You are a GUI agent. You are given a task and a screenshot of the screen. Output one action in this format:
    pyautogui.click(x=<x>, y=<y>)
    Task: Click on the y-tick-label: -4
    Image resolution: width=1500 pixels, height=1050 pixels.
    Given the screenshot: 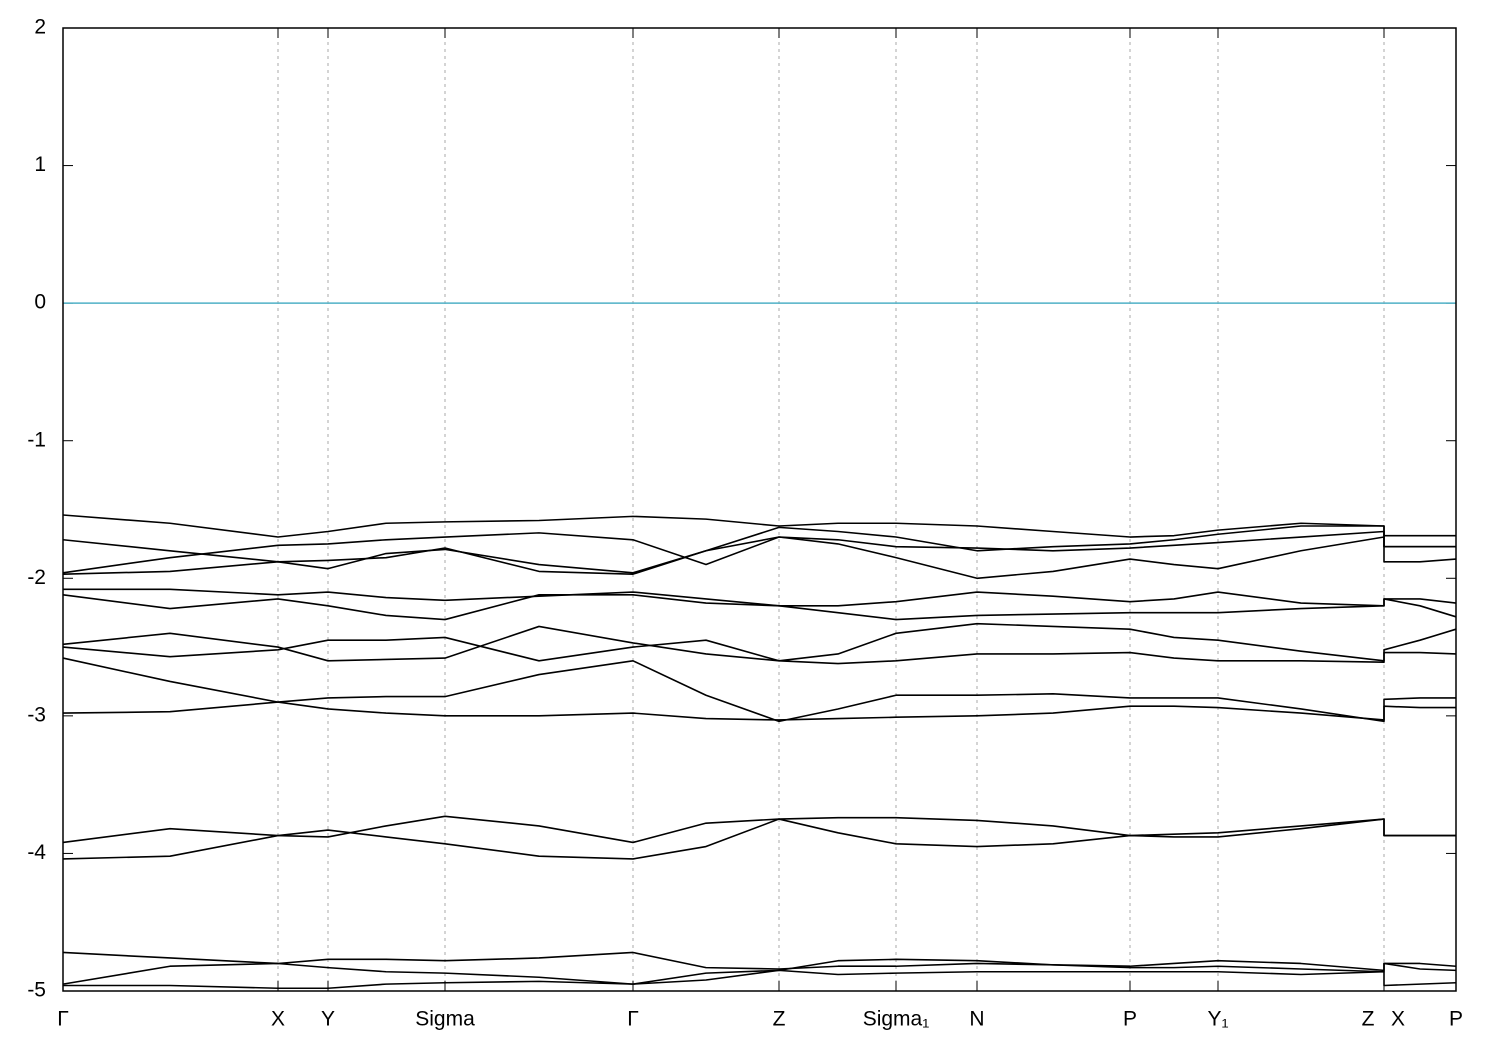 What is the action you would take?
    pyautogui.click(x=36, y=852)
    